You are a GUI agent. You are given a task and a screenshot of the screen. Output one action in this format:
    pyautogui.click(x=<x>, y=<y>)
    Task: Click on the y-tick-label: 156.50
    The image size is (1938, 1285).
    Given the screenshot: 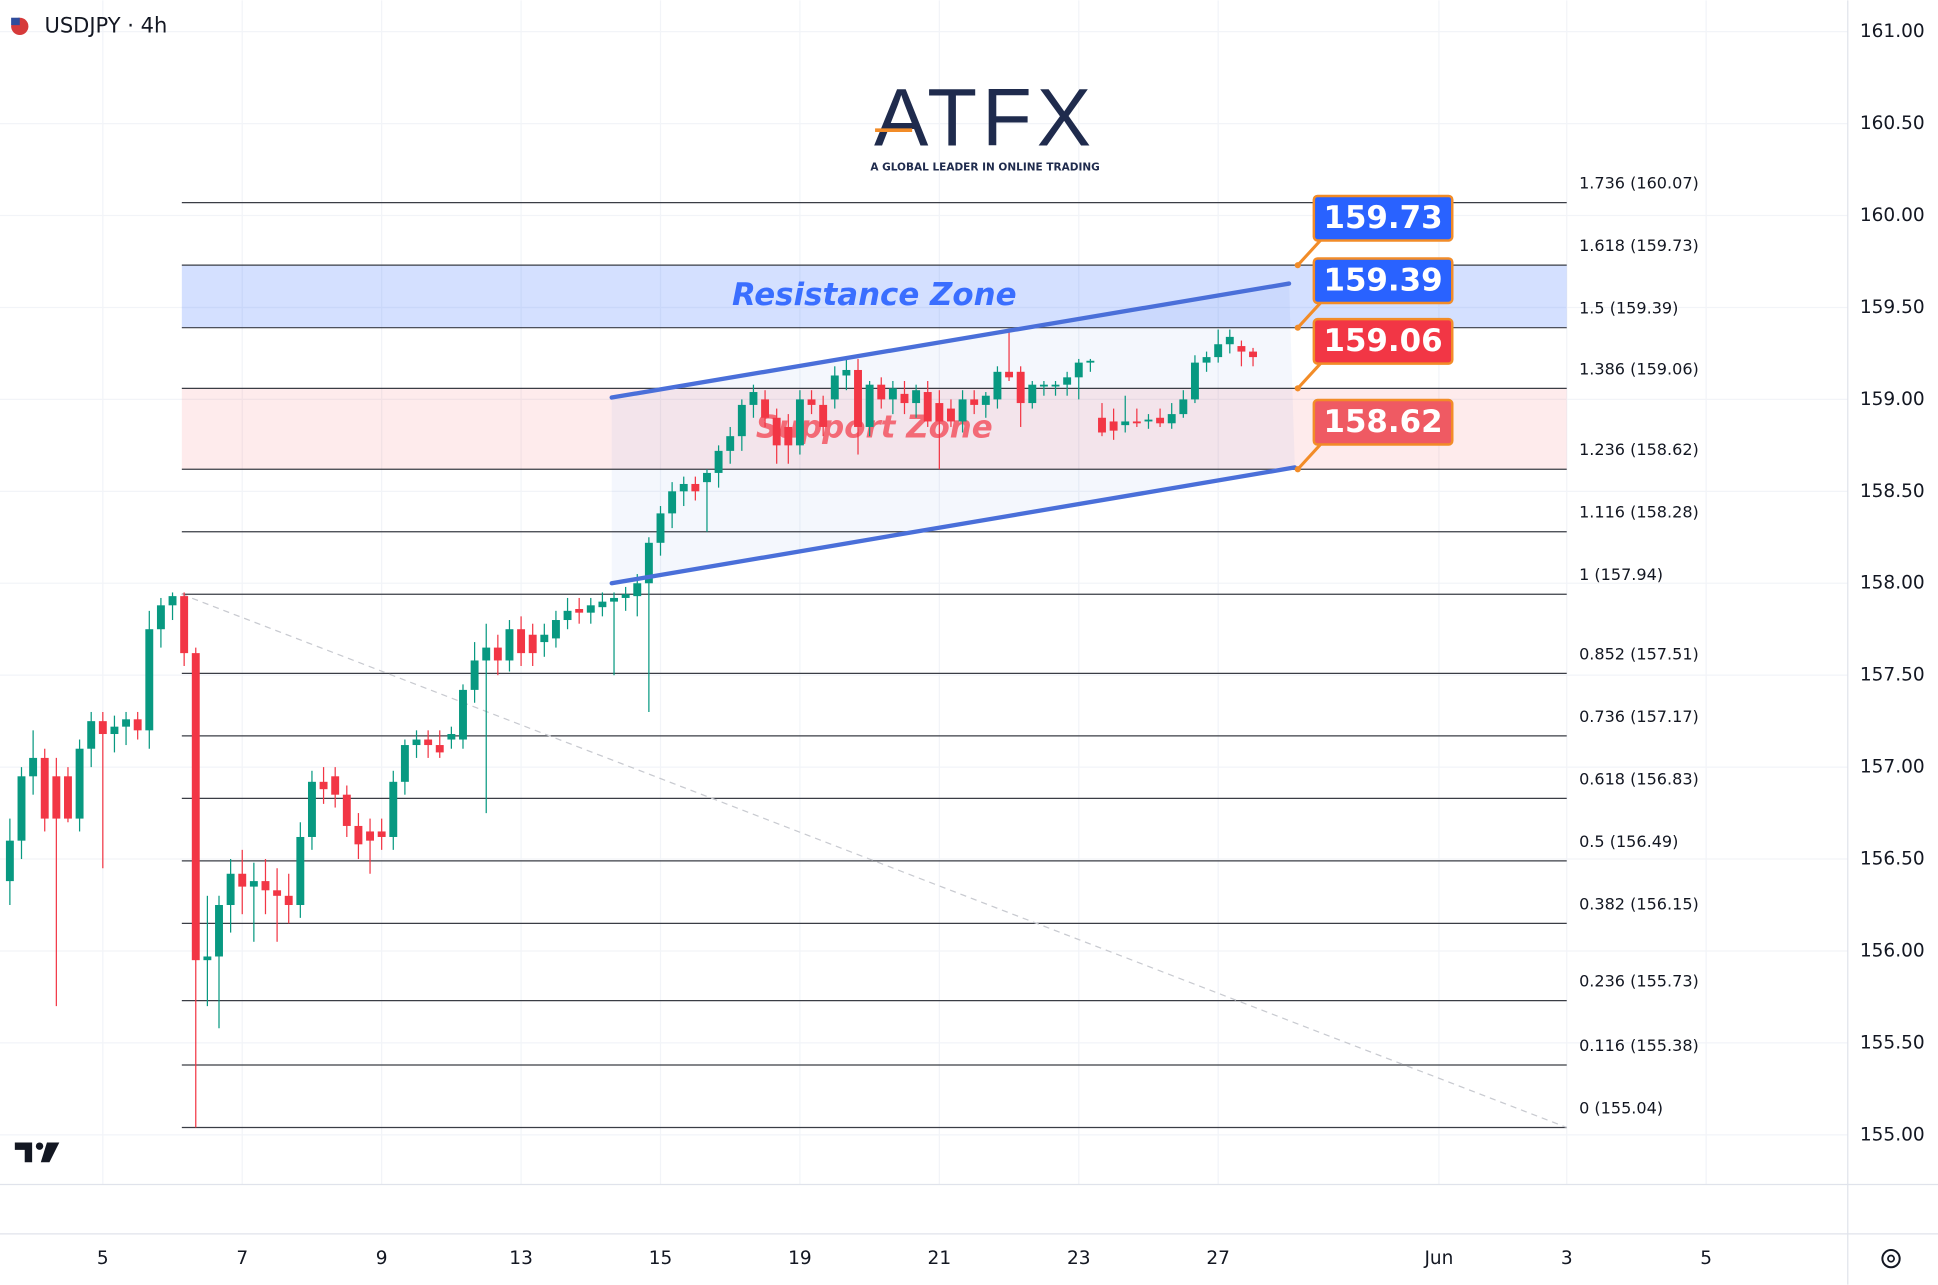 What is the action you would take?
    pyautogui.click(x=1892, y=859)
    